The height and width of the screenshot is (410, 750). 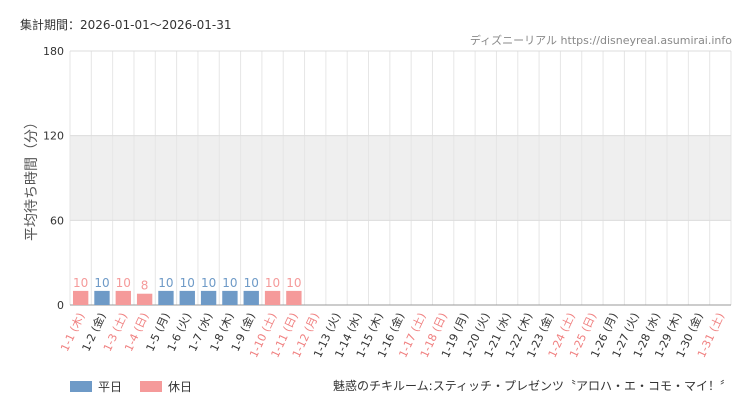 What do you see at coordinates (96, 386) in the screenshot?
I see `legend-item-weekday: 平日` at bounding box center [96, 386].